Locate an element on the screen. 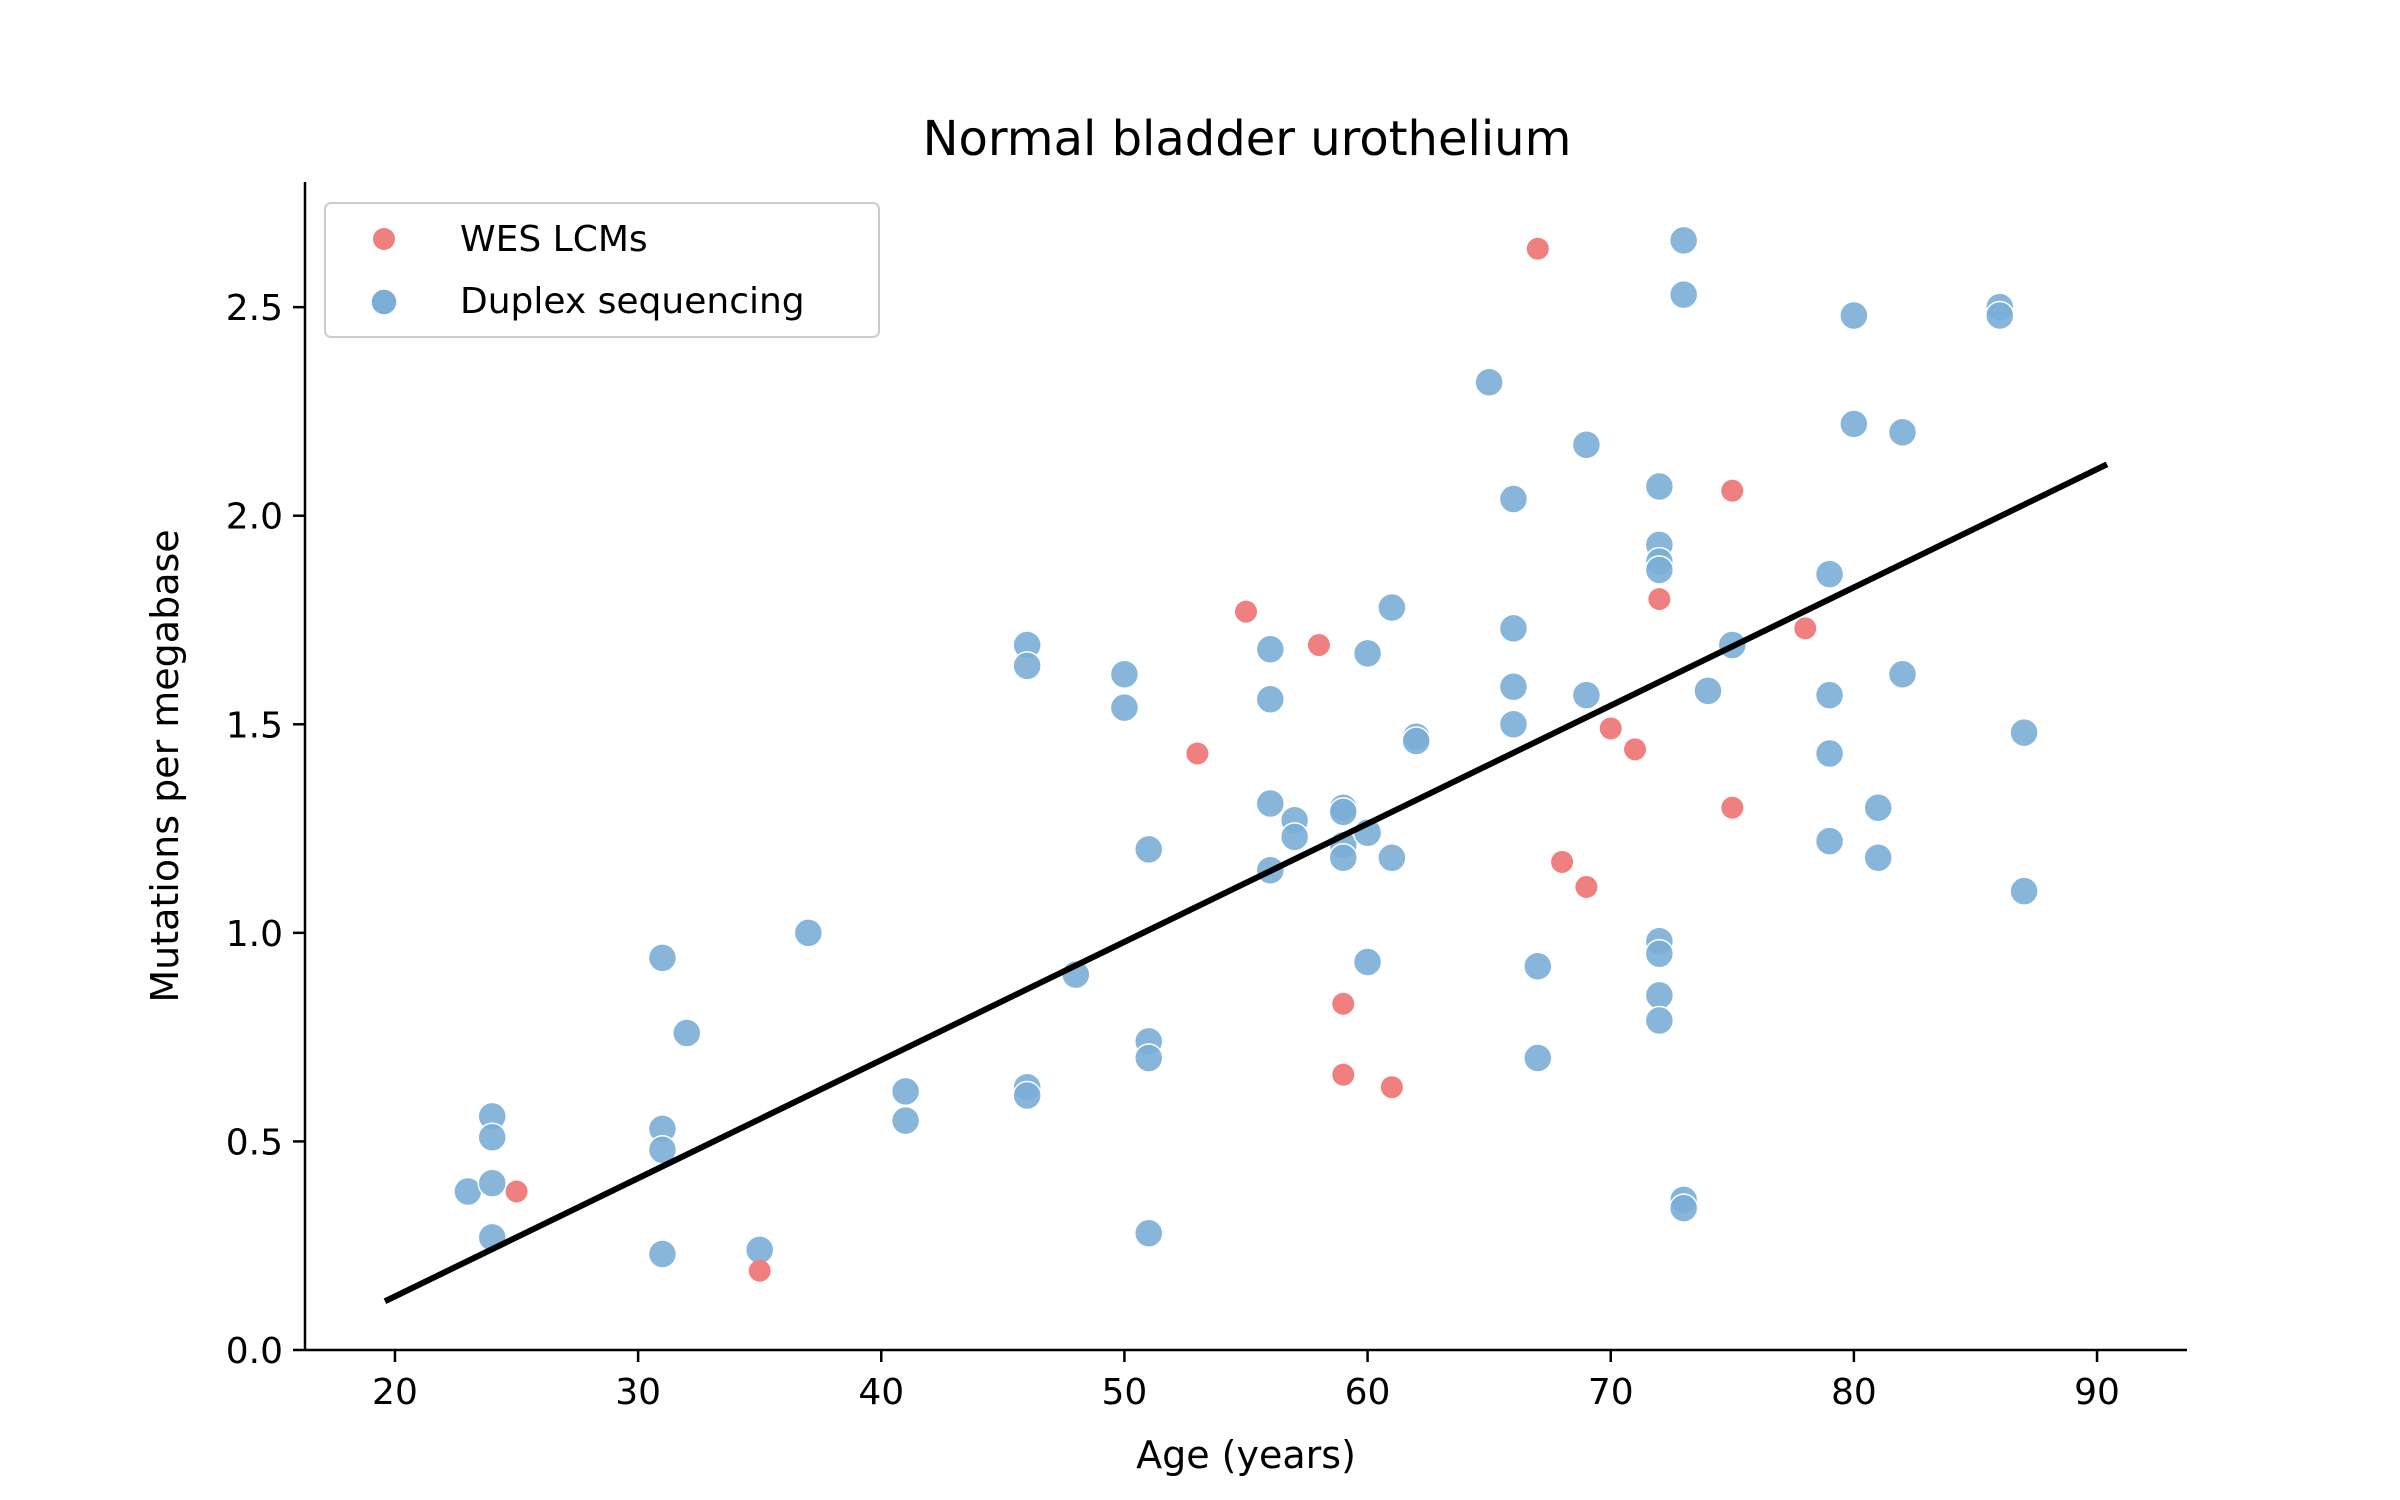 The width and height of the screenshot is (2400, 1500). legend-marker-duplex is located at coordinates (384, 302).